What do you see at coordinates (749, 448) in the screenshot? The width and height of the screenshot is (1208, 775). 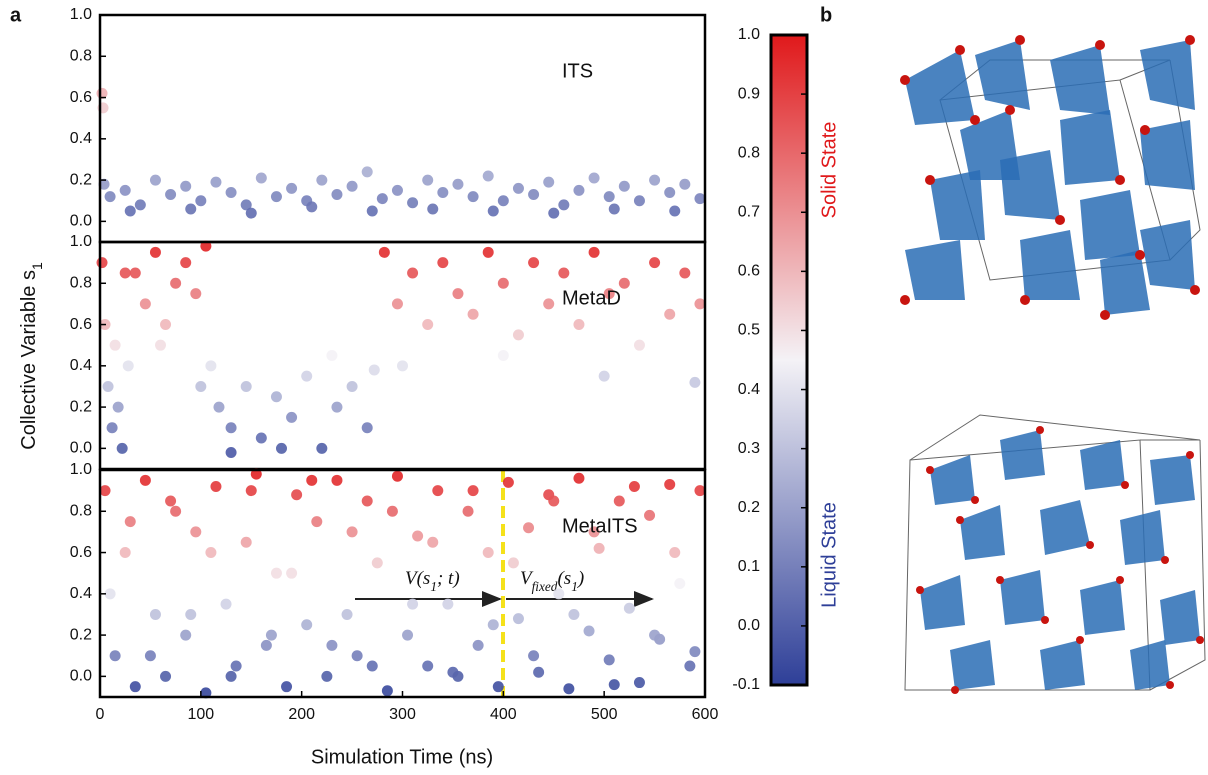 I see `colorbar-tick-label: 0.3` at bounding box center [749, 448].